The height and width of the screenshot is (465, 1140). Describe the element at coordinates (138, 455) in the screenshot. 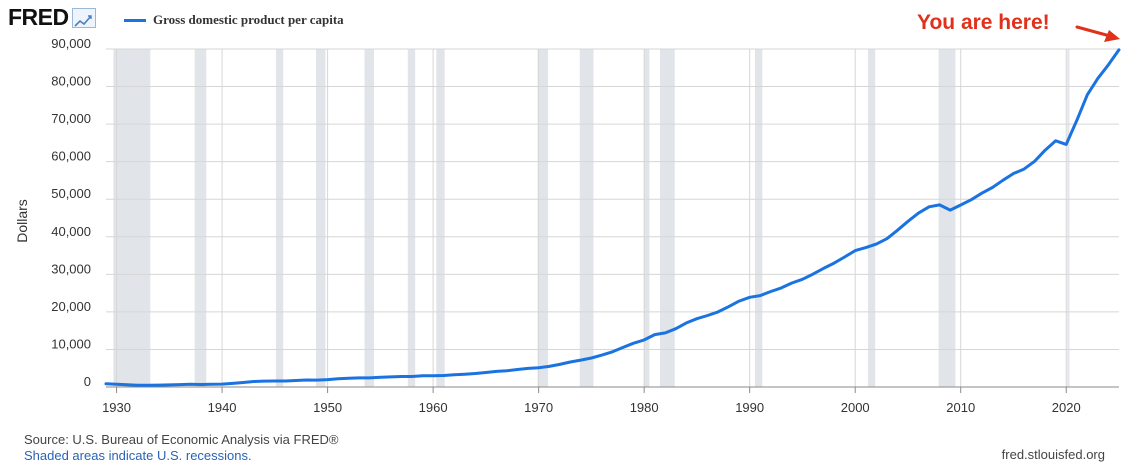

I see `recessions-note-link: Shaded areas indicate U.S. recessions.` at that location.